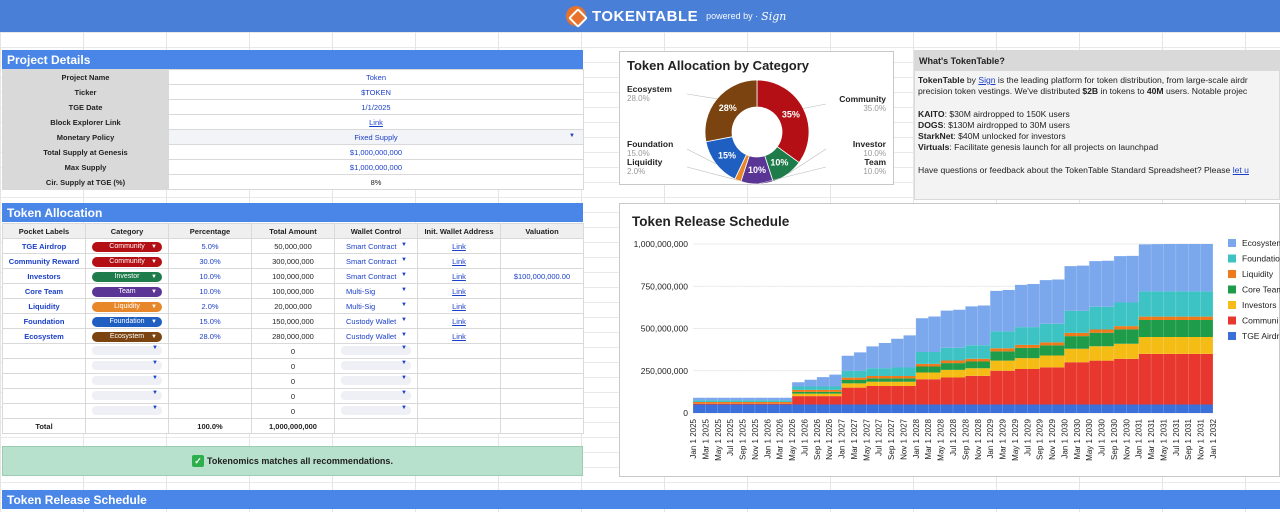  I want to click on wallet-value: Smart Contract, so click(371, 276).